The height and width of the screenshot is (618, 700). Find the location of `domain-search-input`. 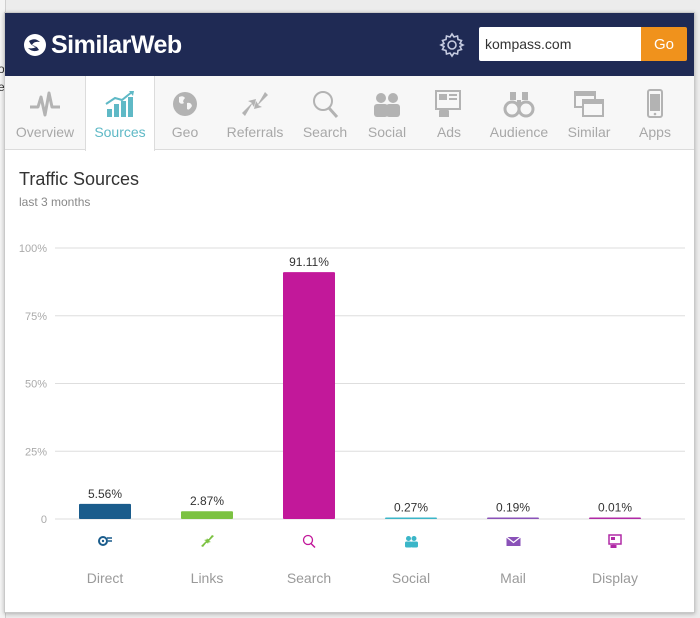

domain-search-input is located at coordinates (560, 44).